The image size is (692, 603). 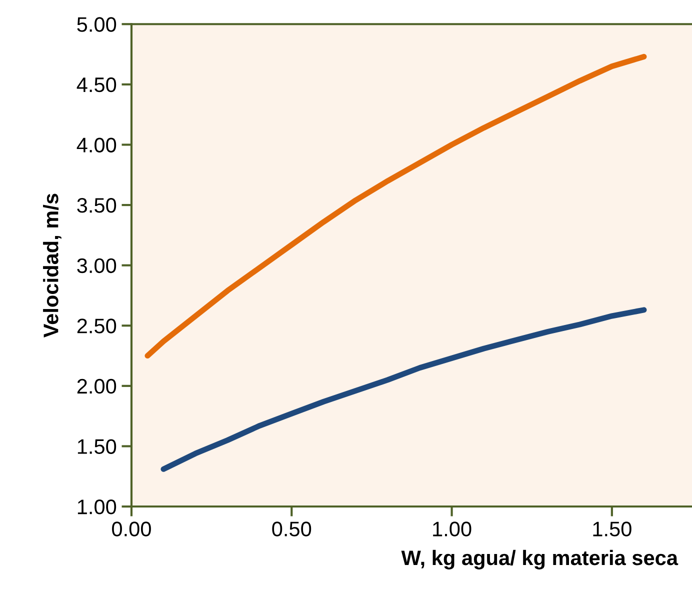 I want to click on y-tick-label: 1.00, so click(x=97, y=507).